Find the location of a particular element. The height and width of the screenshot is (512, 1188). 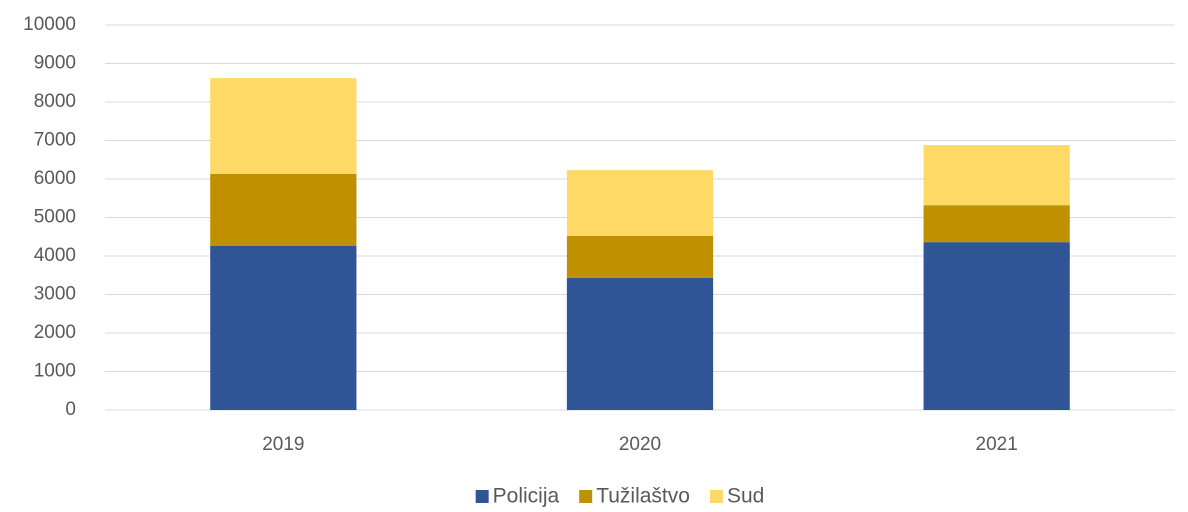

y-tick-label: 0 is located at coordinates (70, 409).